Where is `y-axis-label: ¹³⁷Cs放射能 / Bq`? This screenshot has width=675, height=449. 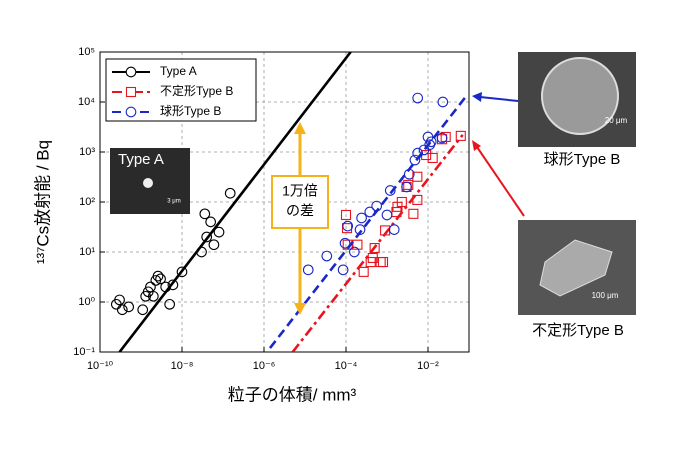 y-axis-label: ¹³⁷Cs放射能 / Bq is located at coordinates (42, 202).